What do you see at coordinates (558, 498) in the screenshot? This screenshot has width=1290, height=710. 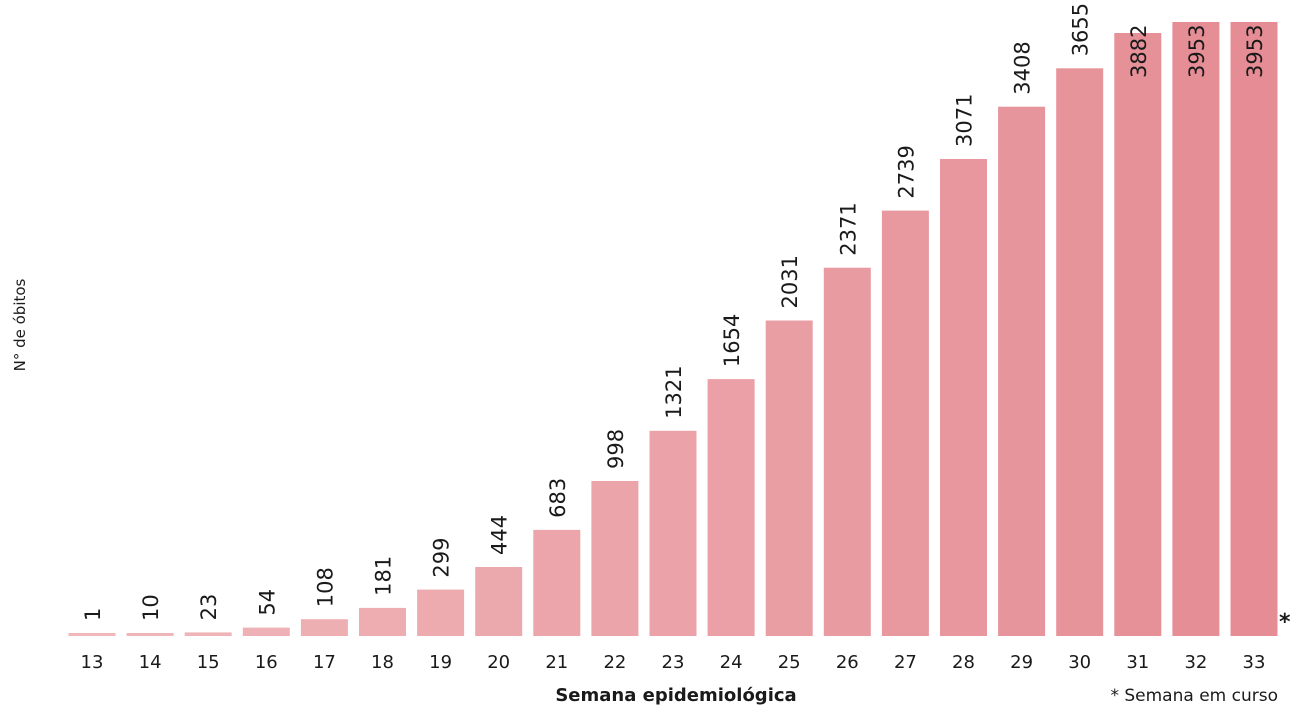 I see `value-label-week-21: 683` at bounding box center [558, 498].